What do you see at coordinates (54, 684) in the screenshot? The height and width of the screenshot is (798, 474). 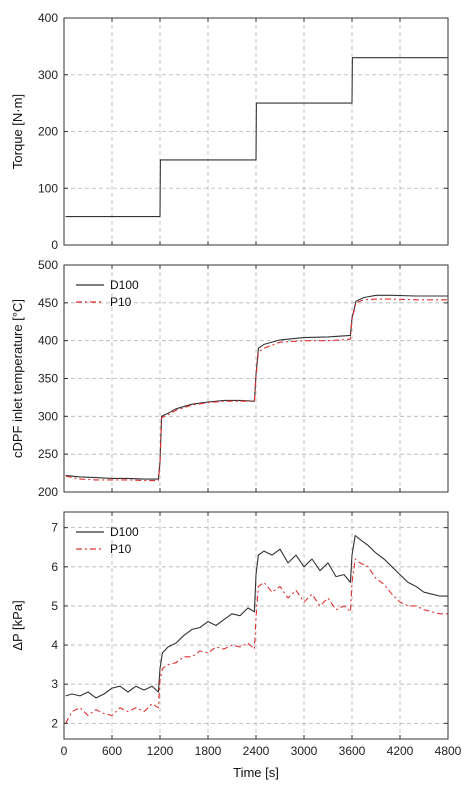 I see `y-tick-label: 3` at bounding box center [54, 684].